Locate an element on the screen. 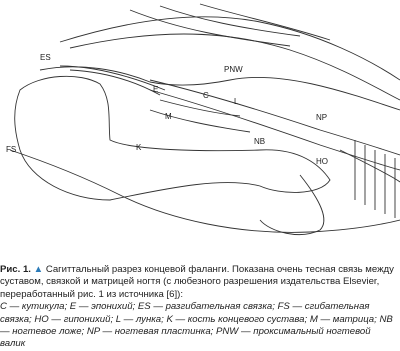 The width and height of the screenshot is (400, 351). caption-number: Рис. 1. is located at coordinates (15, 269).